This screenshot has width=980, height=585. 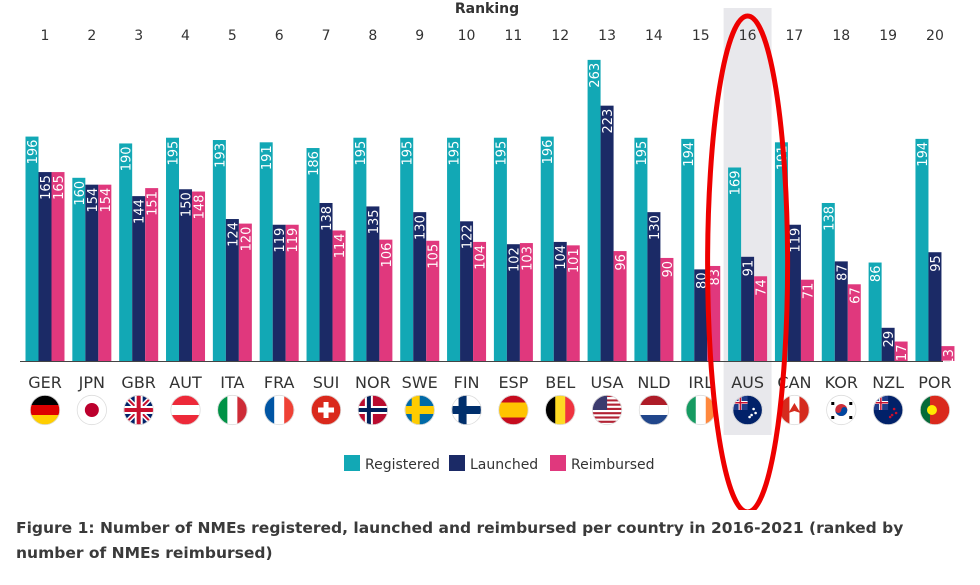 I want to click on flag-esp-icon, so click(x=513, y=410).